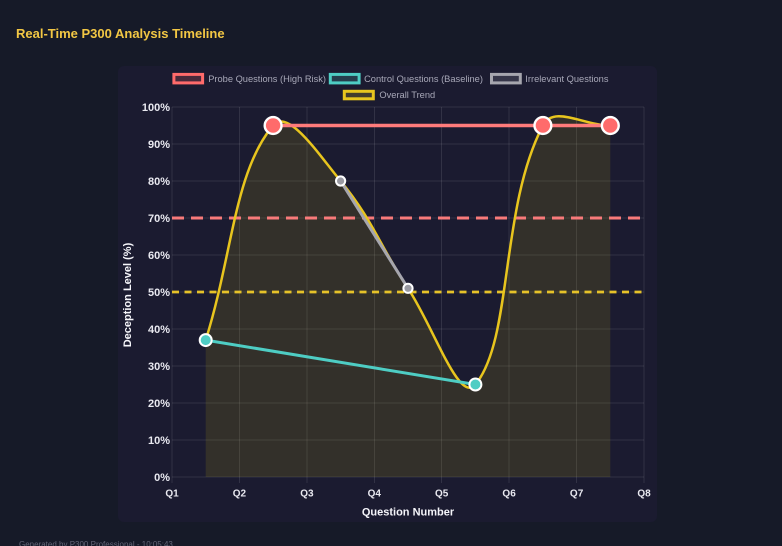 The width and height of the screenshot is (782, 546). Describe the element at coordinates (240, 494) in the screenshot. I see `svg-text: Q2` at that location.